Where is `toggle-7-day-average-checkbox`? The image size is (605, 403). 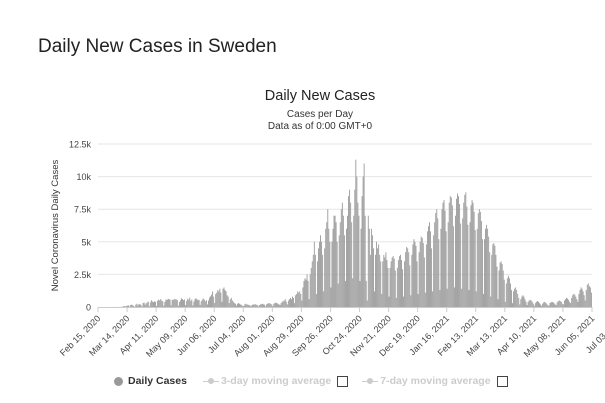
toggle-7-day-average-checkbox is located at coordinates (502, 381).